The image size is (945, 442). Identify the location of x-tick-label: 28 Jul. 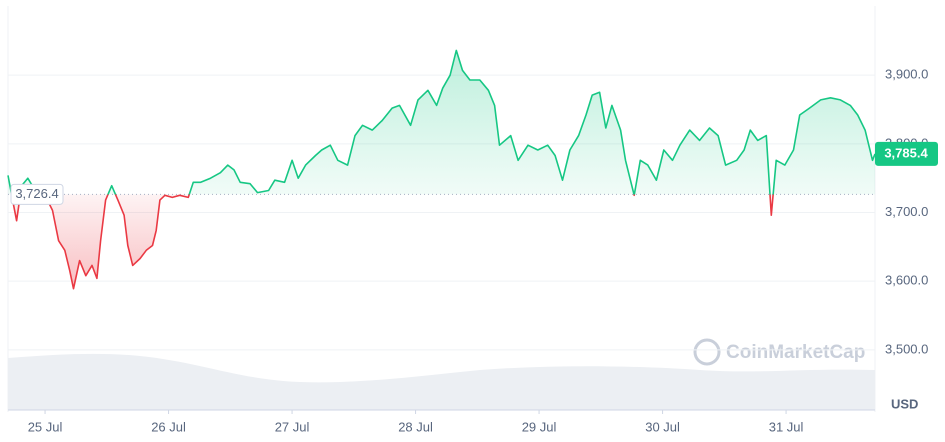
(415, 426).